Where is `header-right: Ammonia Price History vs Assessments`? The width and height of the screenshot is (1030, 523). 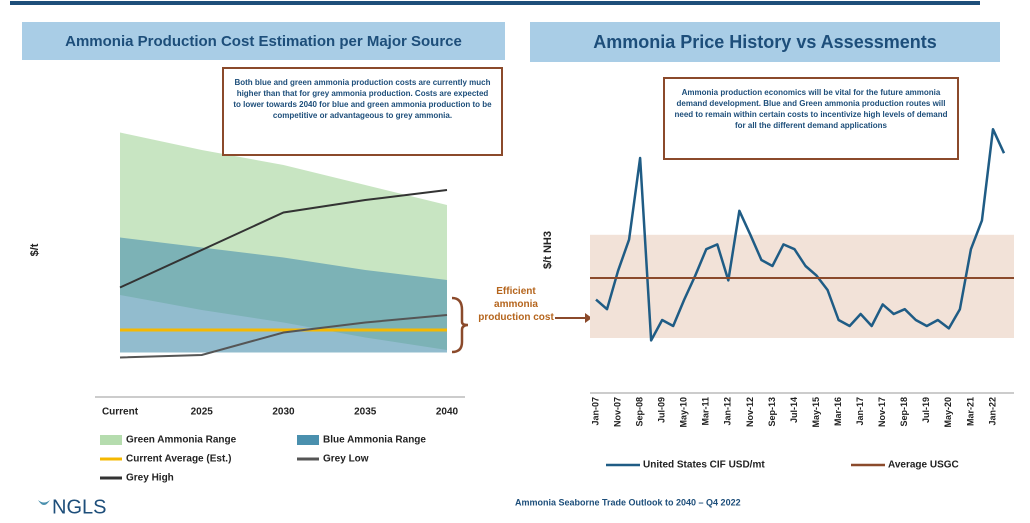
header-right: Ammonia Price History vs Assessments is located at coordinates (765, 42).